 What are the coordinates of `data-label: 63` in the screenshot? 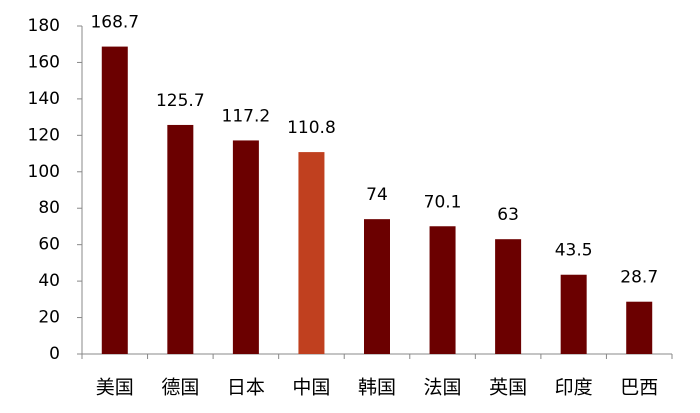 It's located at (508, 215).